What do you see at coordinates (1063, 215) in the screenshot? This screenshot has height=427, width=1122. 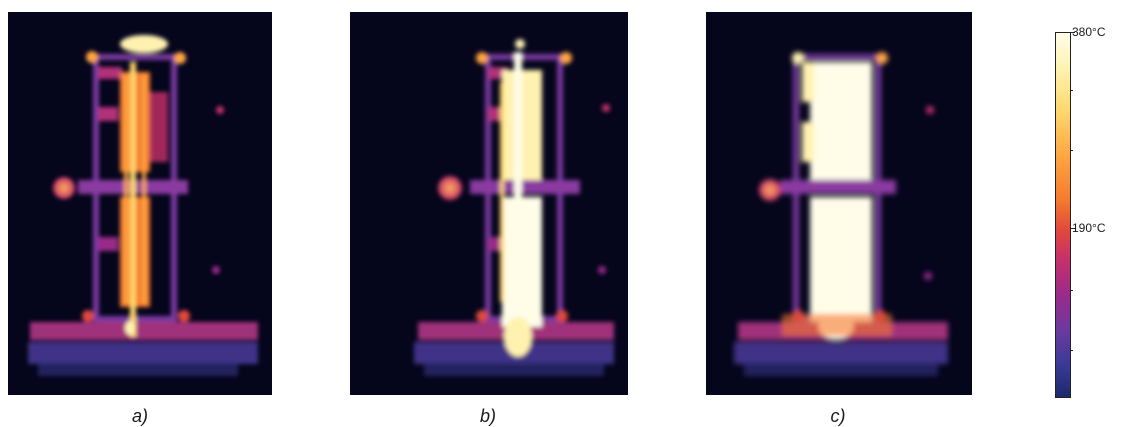 I see `temperature-colorbar` at bounding box center [1063, 215].